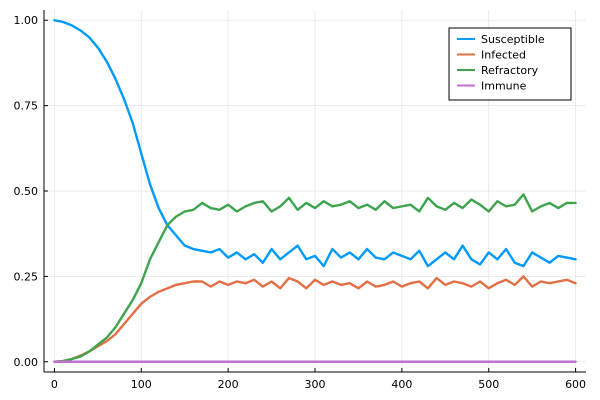  Describe the element at coordinates (488, 384) in the screenshot. I see `x-tick-label: 500` at that location.